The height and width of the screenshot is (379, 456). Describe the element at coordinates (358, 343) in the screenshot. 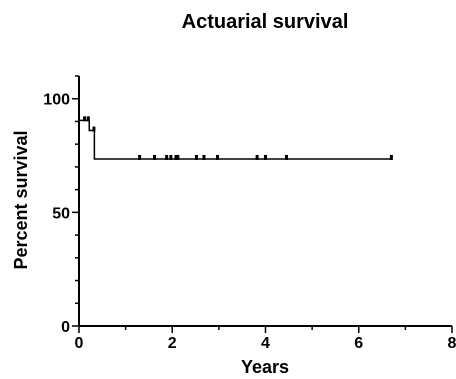

I see `x-tick-label-6: 6` at that location.